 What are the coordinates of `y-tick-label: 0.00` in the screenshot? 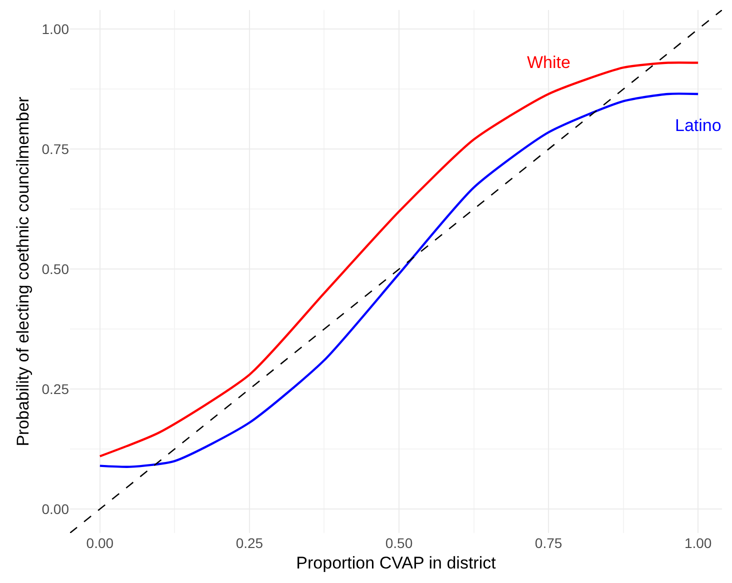 It's located at (56, 508).